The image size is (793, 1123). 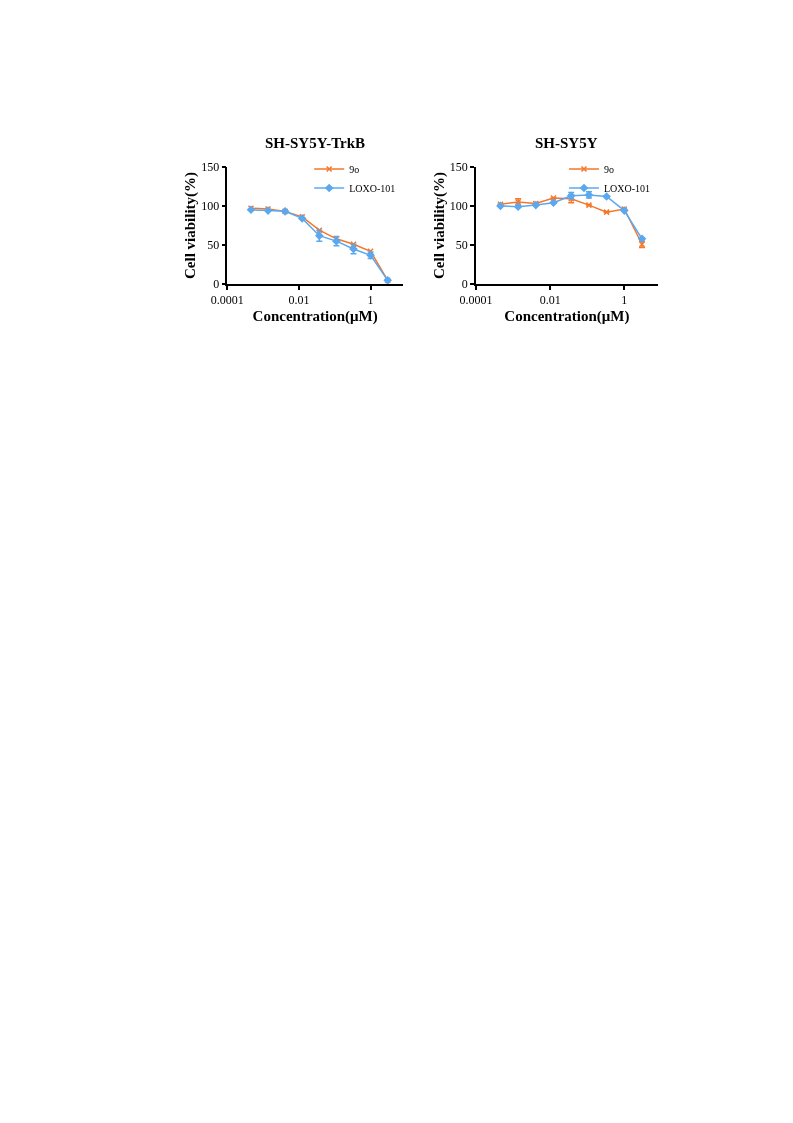 I want to click on chart-title: SH-SY5Y-TrkB, so click(x=315, y=143).